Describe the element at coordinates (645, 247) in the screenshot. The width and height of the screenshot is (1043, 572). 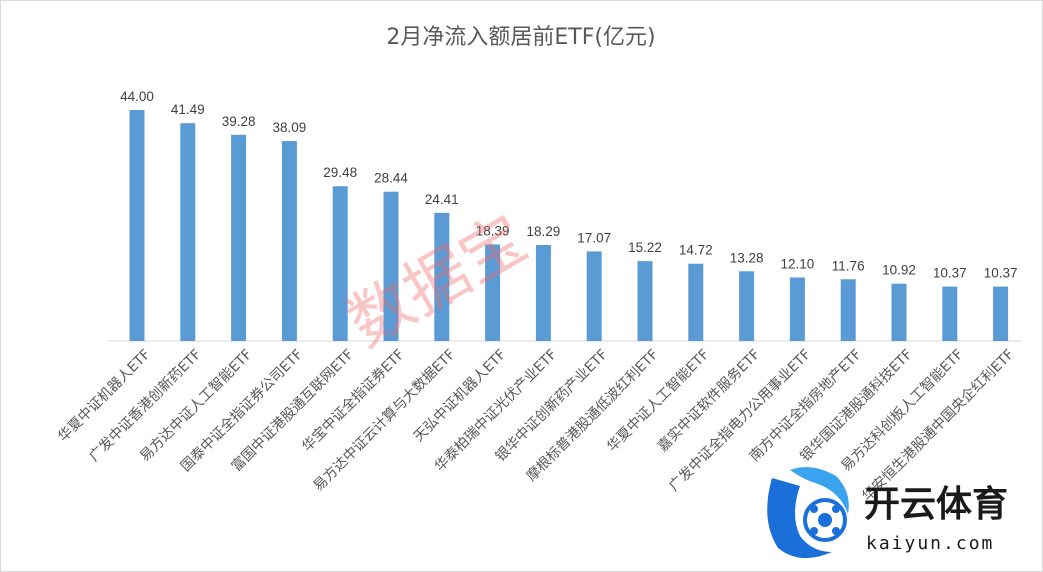
I see `value-label-10: 15.22` at that location.